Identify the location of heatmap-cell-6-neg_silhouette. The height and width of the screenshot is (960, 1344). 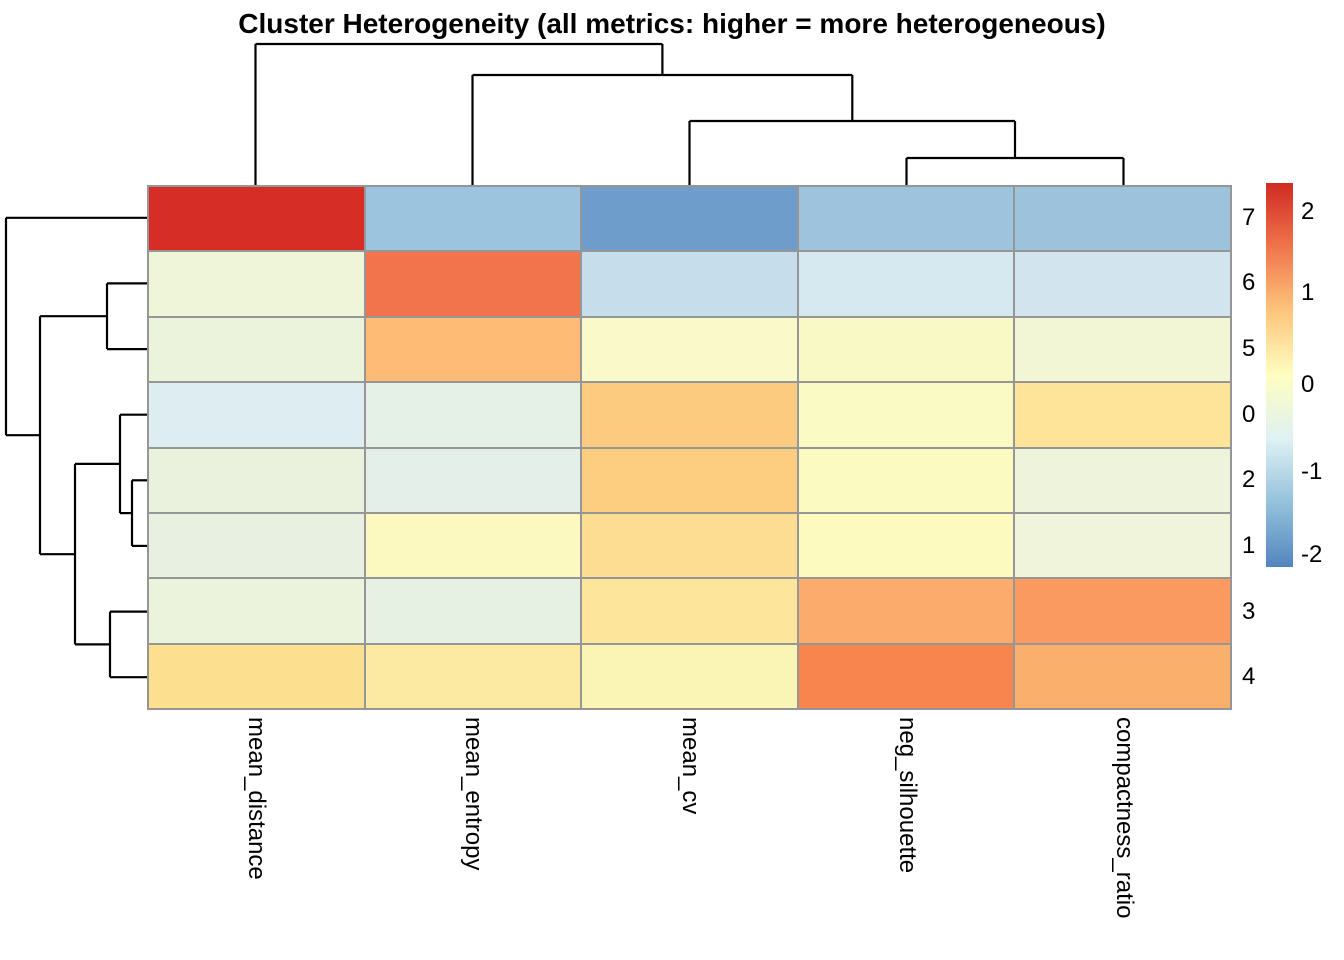
(906, 284).